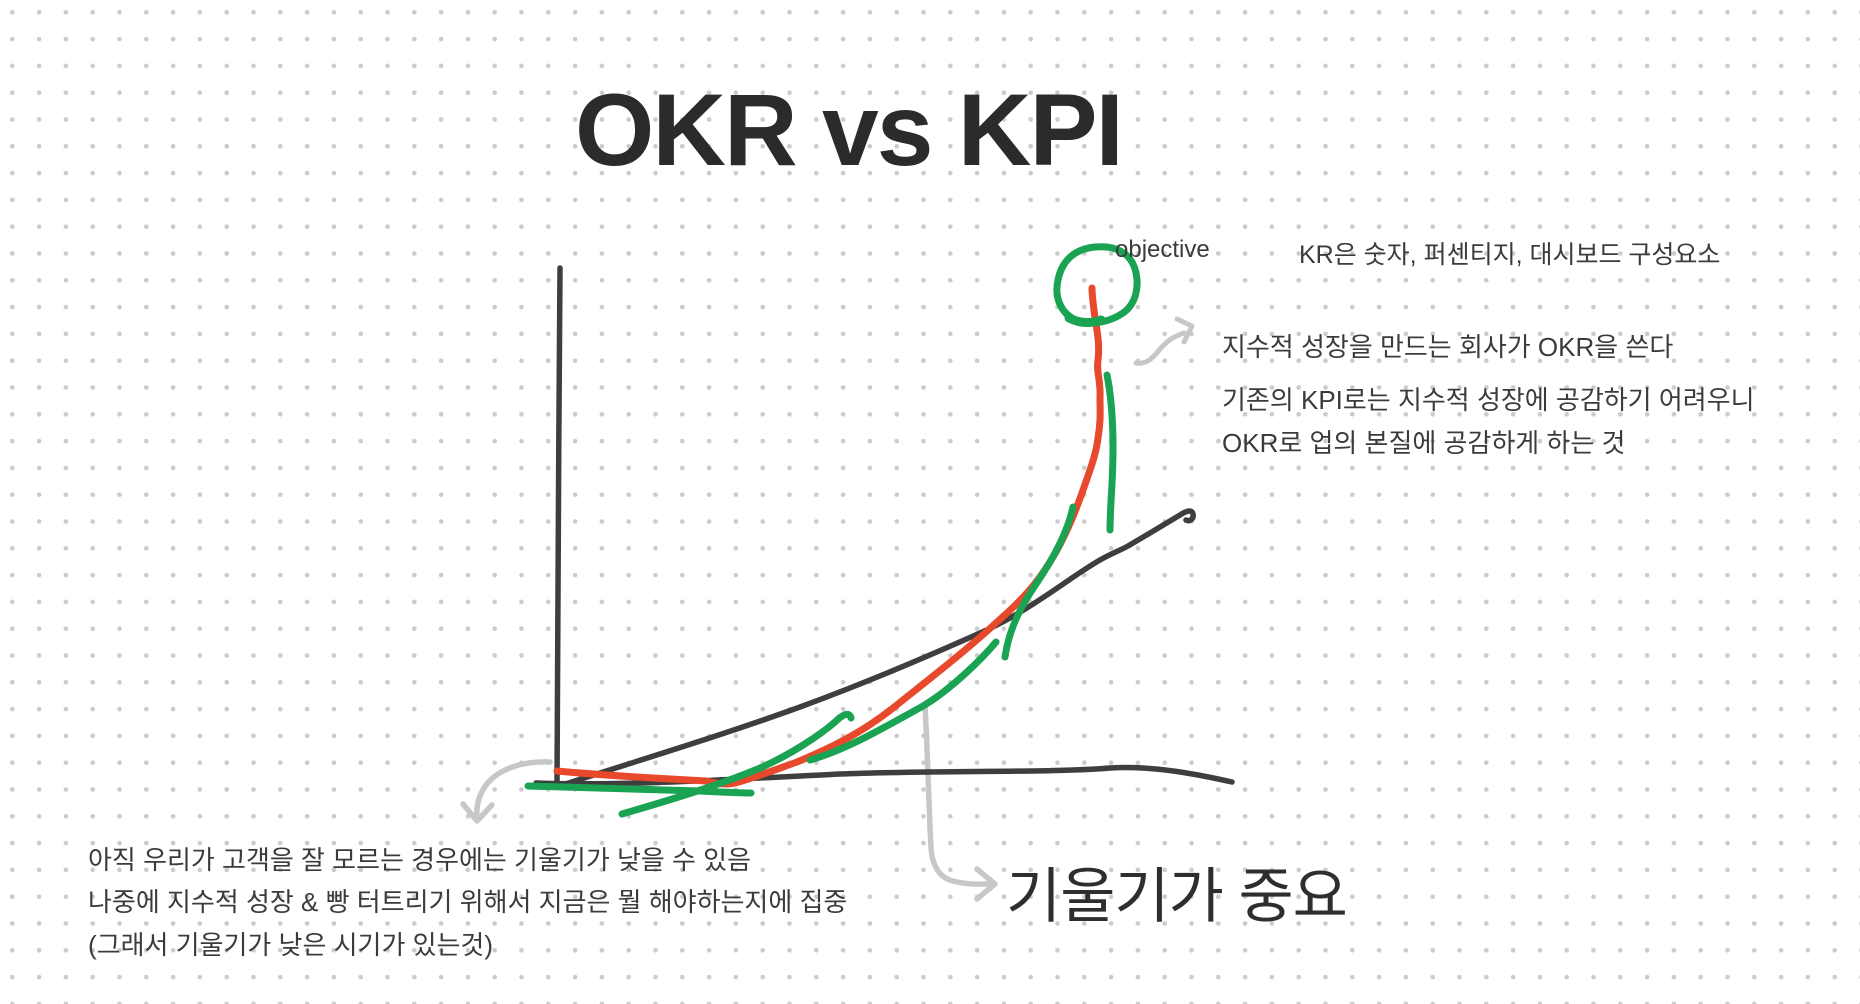 This screenshot has width=1860, height=1004. I want to click on kpi-linear-line, so click(874, 649).